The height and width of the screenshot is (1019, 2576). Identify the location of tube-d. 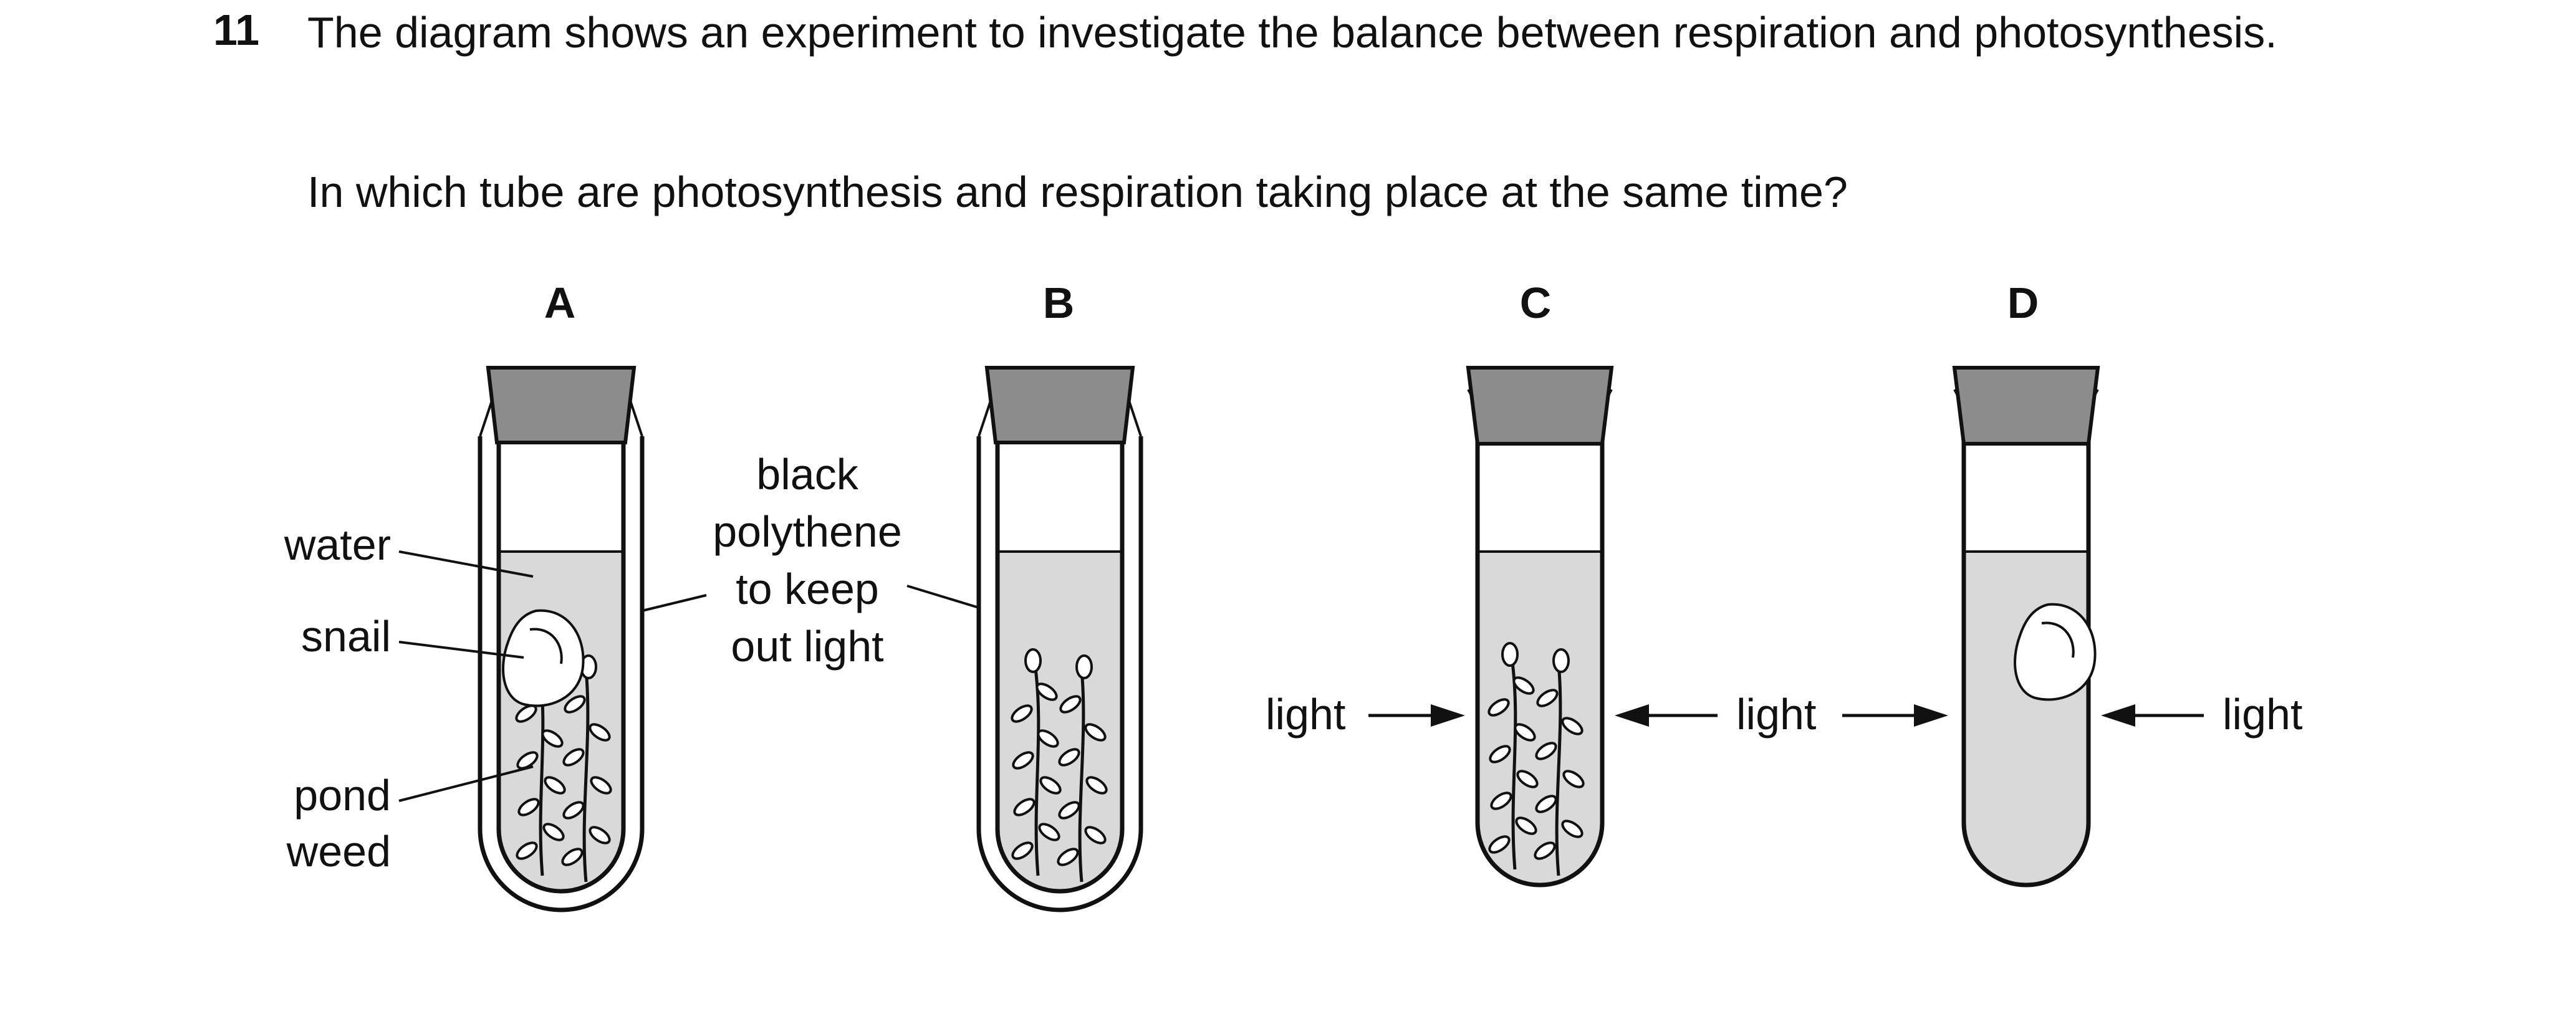
(2026, 626).